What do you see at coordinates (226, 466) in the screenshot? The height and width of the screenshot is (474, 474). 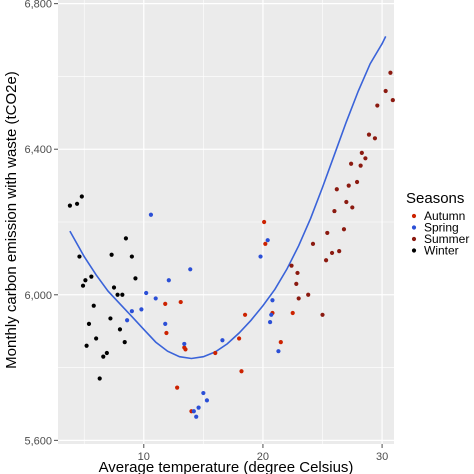 I see `x-axis-title: Average temperature (degree Celsius)` at bounding box center [226, 466].